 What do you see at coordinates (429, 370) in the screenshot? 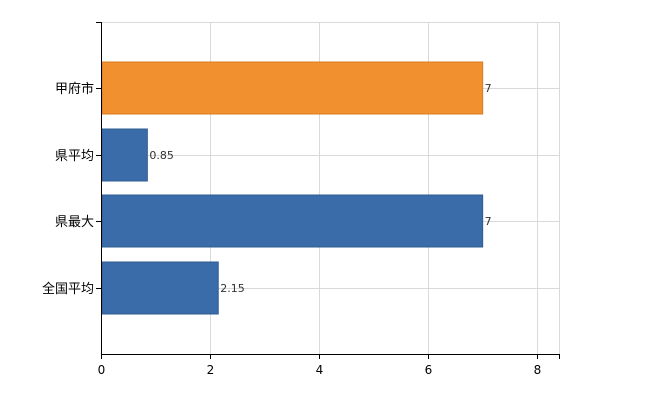
I see `x-tick-label-3: 6` at bounding box center [429, 370].